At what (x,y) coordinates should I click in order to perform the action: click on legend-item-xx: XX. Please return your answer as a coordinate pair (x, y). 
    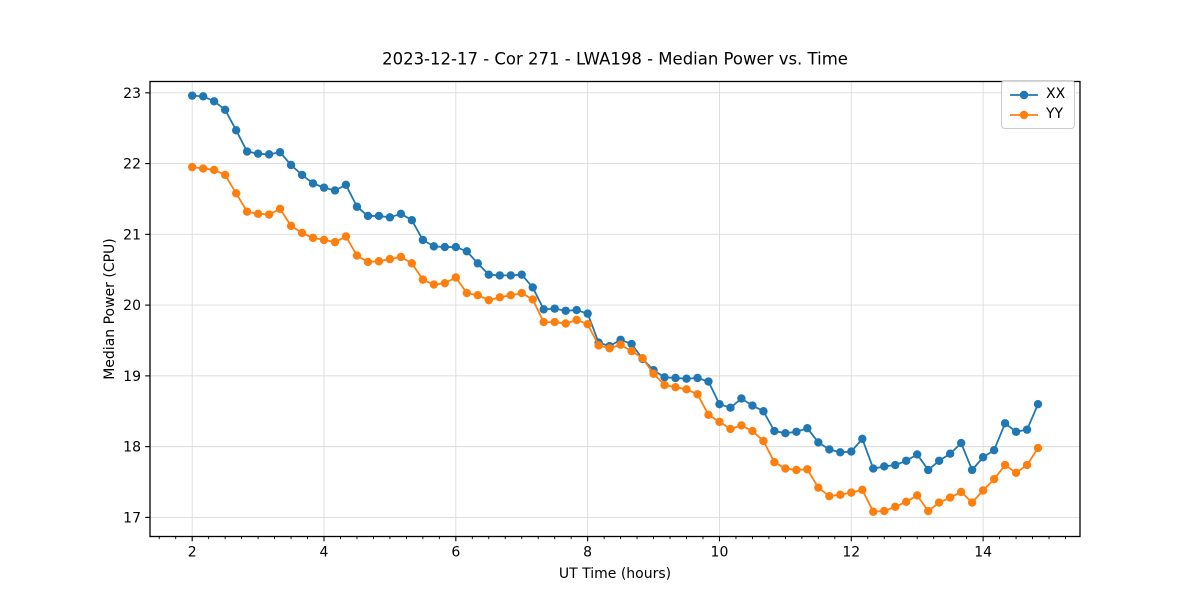
    Looking at the image, I should click on (1037, 94).